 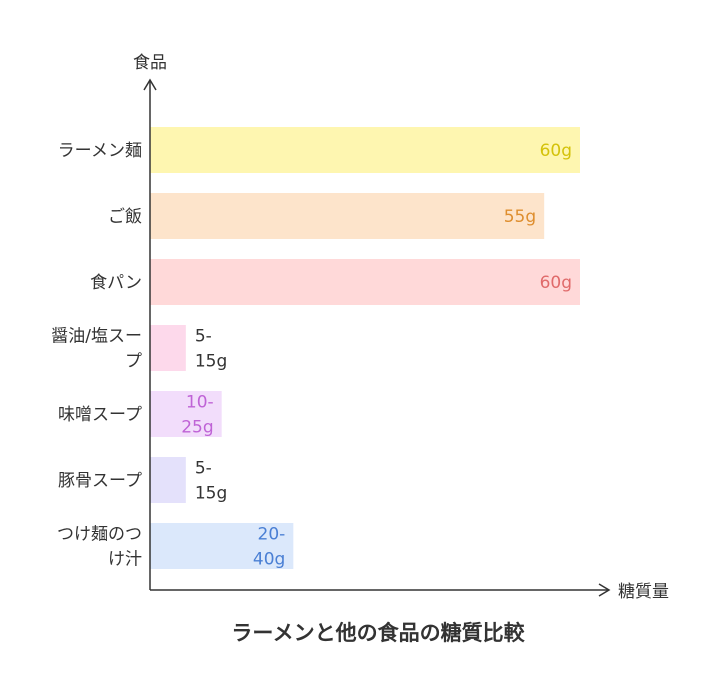 What do you see at coordinates (150, 63) in the screenshot?
I see `y-axis-label: 食品` at bounding box center [150, 63].